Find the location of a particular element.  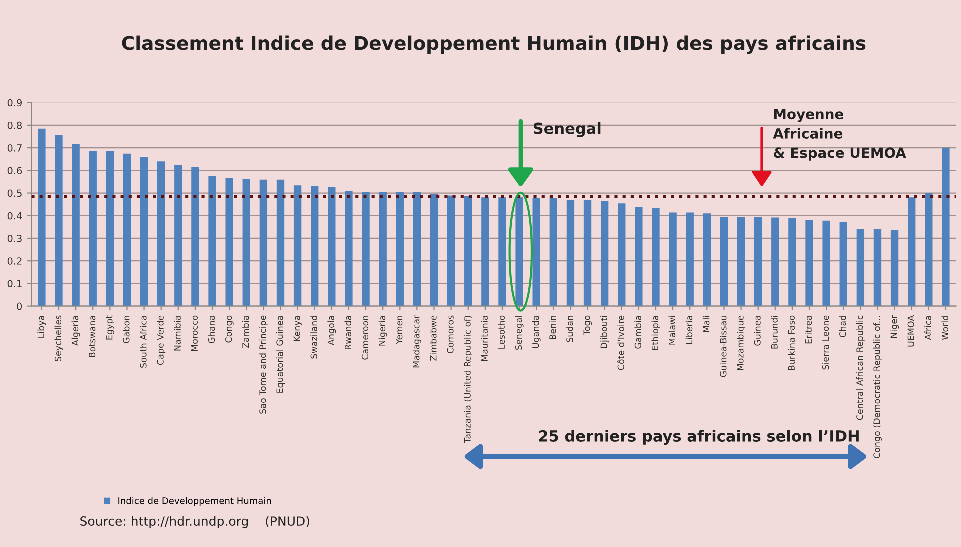

x-tick-label: Chad is located at coordinates (842, 327).